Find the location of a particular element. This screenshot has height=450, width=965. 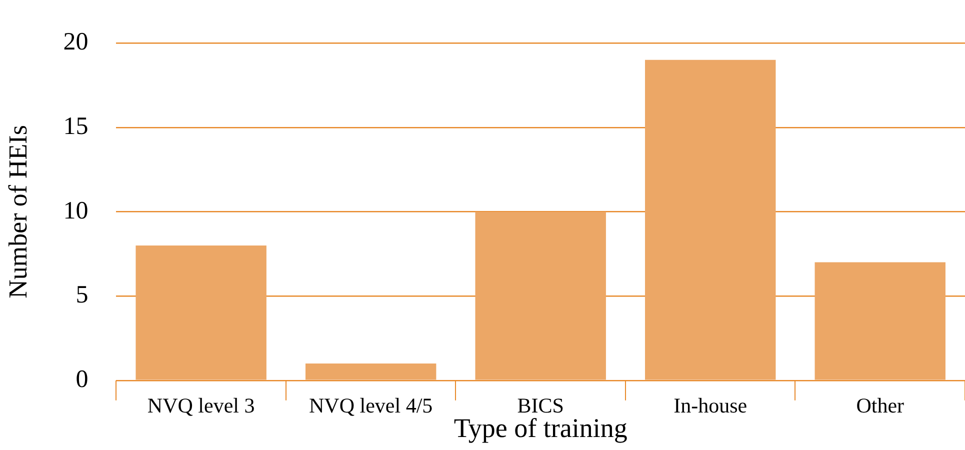

x-tick-label: Other is located at coordinates (880, 406).